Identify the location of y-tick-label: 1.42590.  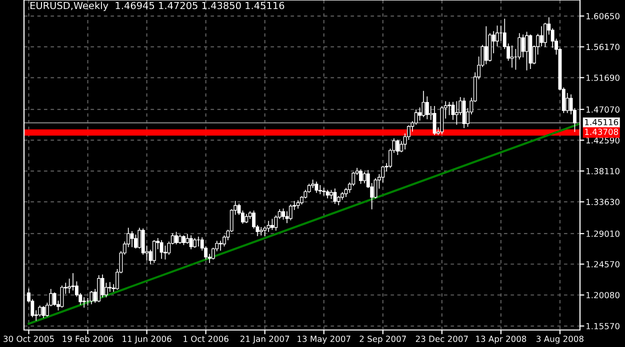
(603, 140).